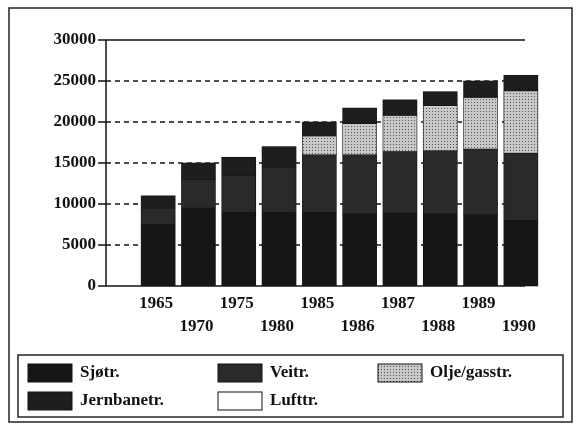 This screenshot has height=435, width=581. I want to click on y-tick-label: 25000, so click(75, 79).